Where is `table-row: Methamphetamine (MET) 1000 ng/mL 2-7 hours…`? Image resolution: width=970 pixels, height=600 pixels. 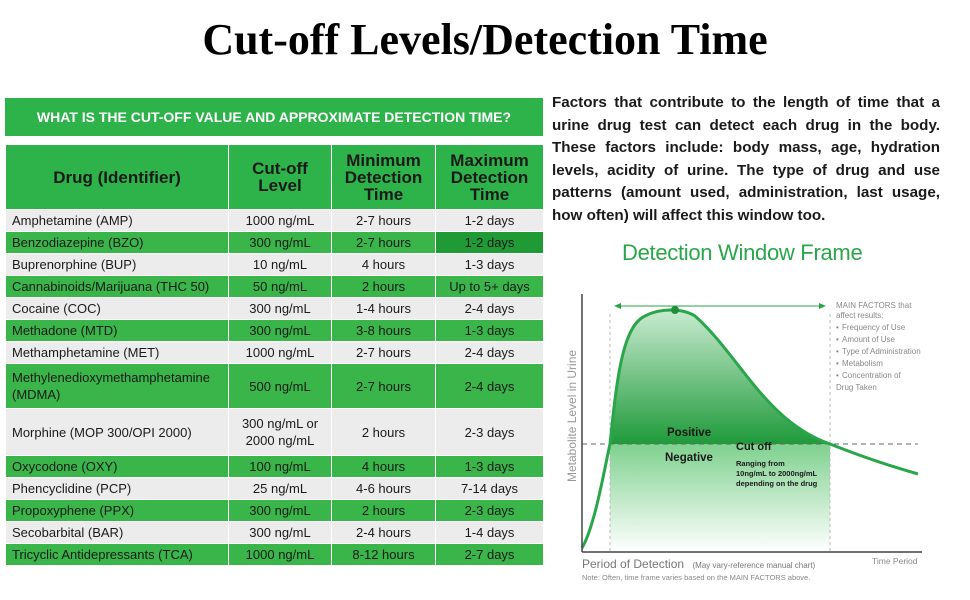
table-row: Methamphetamine (MET) 1000 ng/mL 2-7 hours… is located at coordinates (274, 352).